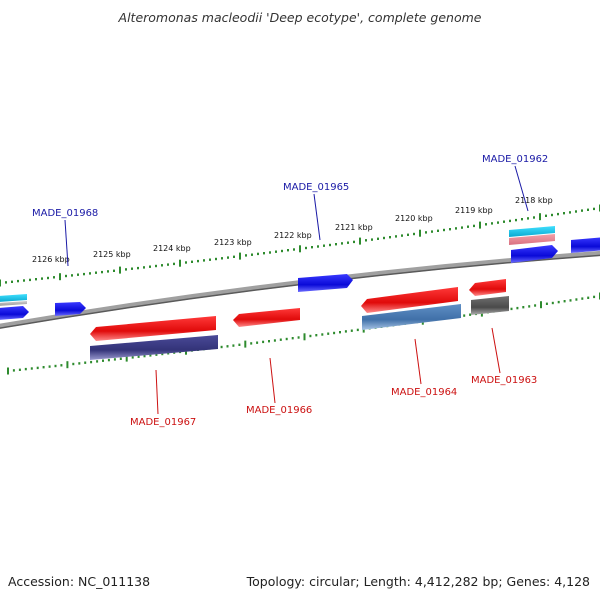 This screenshot has width=600, height=605. What do you see at coordinates (293, 235) in the screenshot?
I see `scale-label-2122: 2122 kbp` at bounding box center [293, 235].